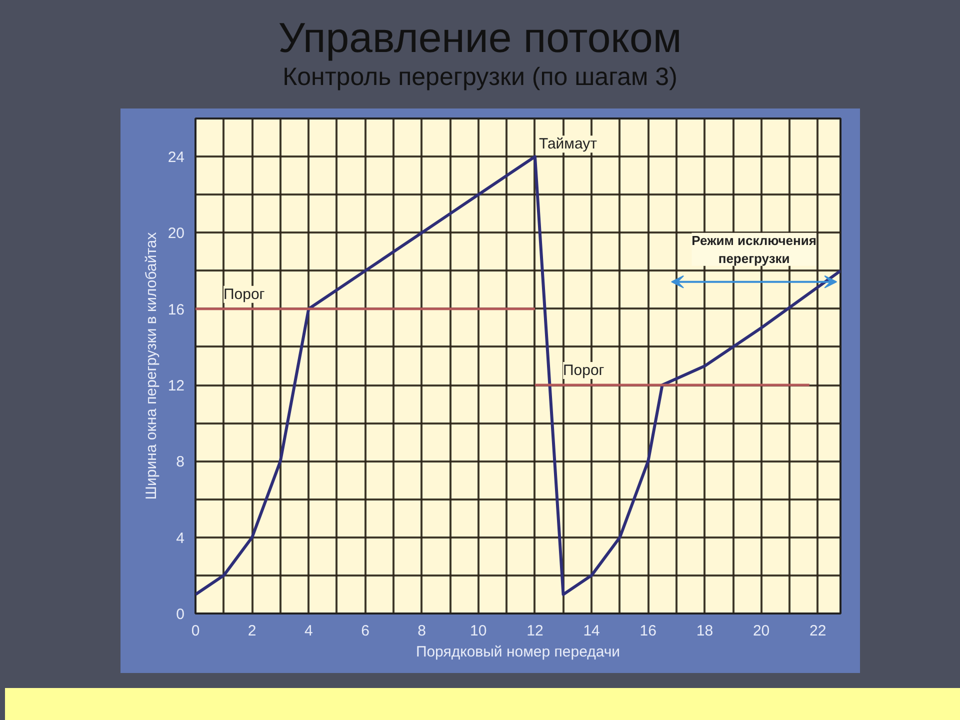  Describe the element at coordinates (176, 157) in the screenshot. I see `y-tick-label: 24` at that location.